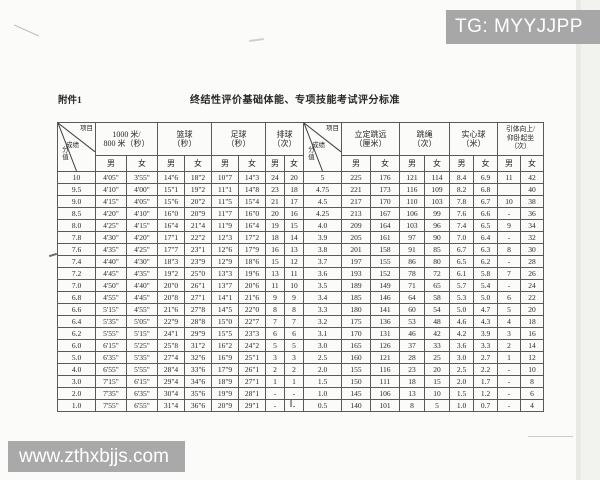 This screenshot has height=480, width=600. Describe the element at coordinates (322, 393) in the screenshot. I see `score-cell: 1.0` at that location.